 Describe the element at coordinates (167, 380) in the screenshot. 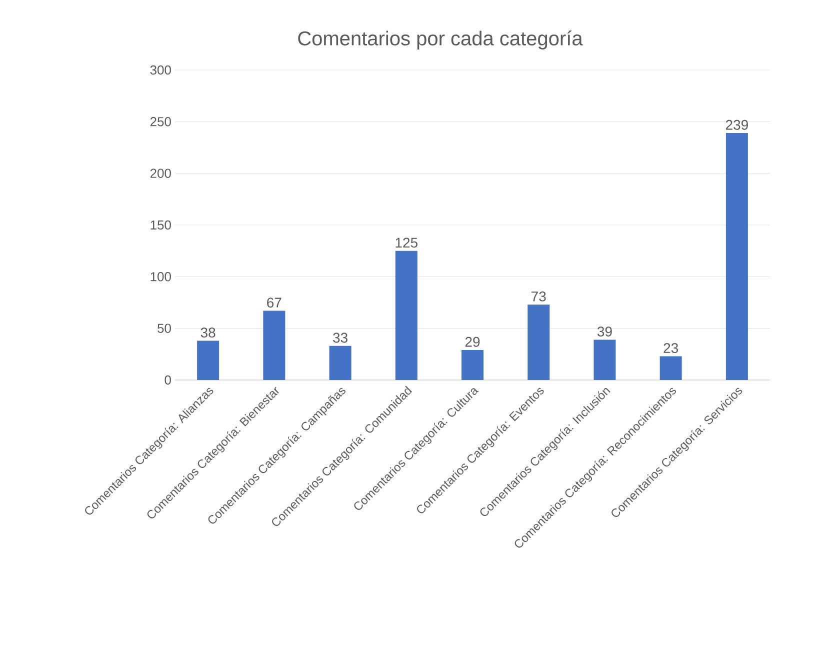

I see `y-tick-label: 0` at that location.